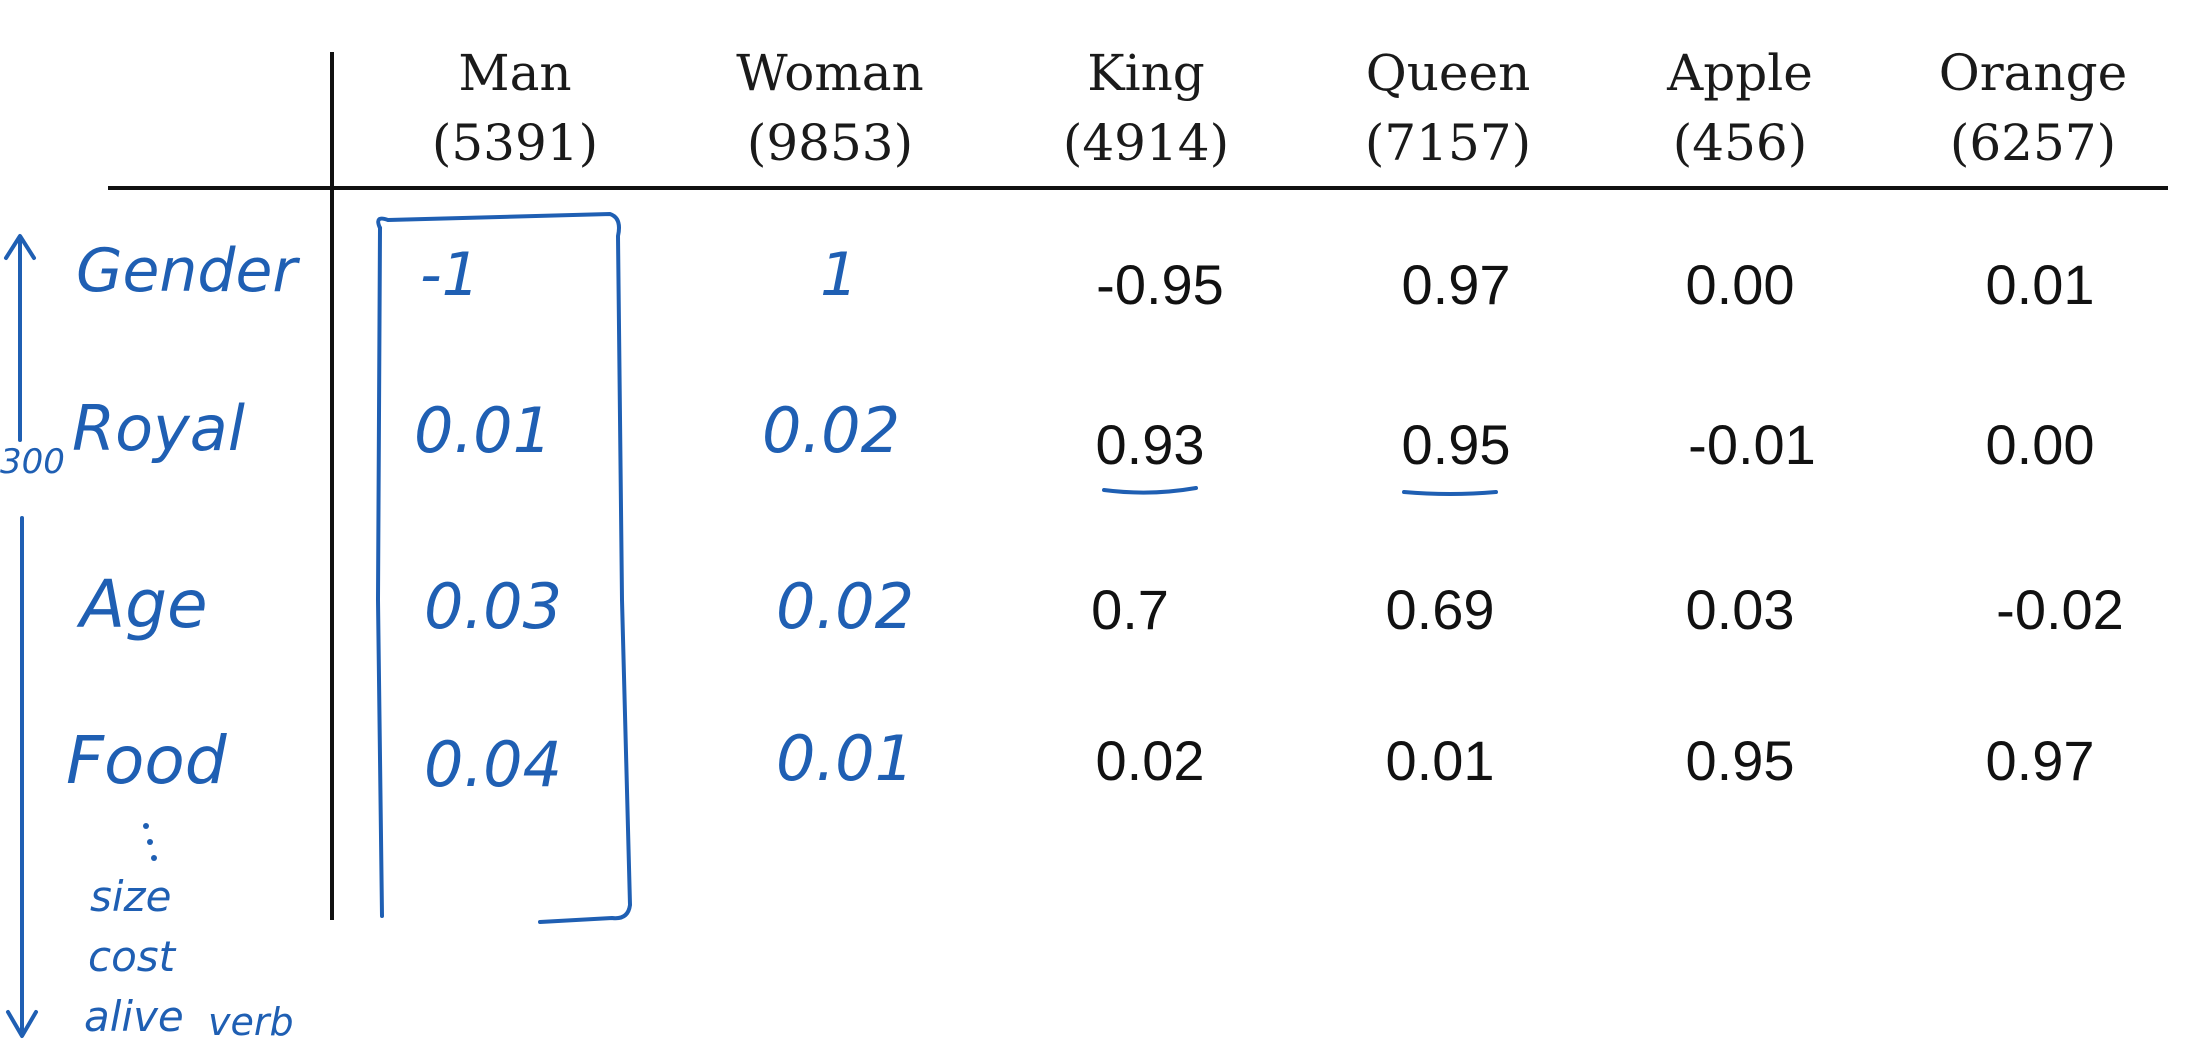 The image size is (2209, 1048). I want to click on cell-gender-orange: 0.01, so click(2040, 284).